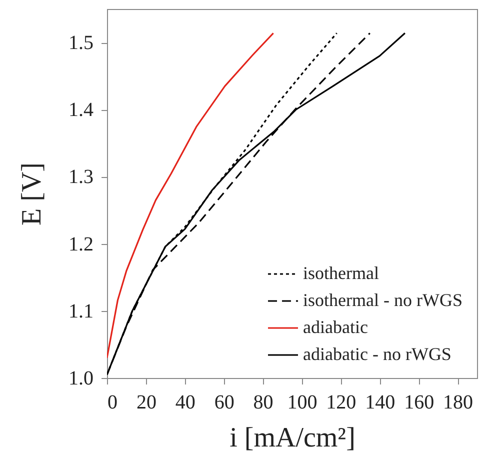 The width and height of the screenshot is (479, 462). What do you see at coordinates (81, 311) in the screenshot?
I see `y-tick-label: 1.1` at bounding box center [81, 311].